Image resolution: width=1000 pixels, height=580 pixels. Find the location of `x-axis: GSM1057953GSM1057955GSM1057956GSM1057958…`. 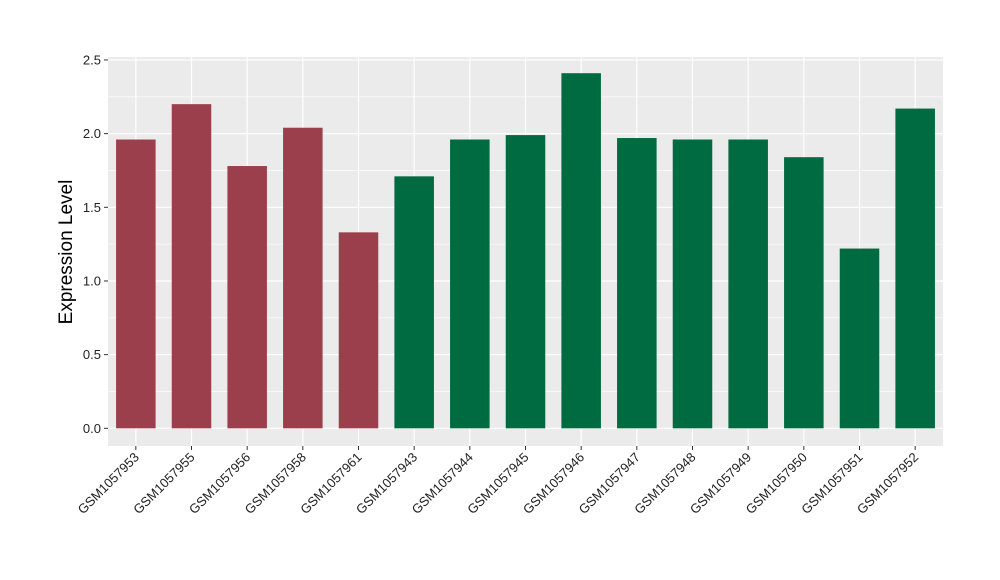

x-axis: GSM1057953GSM1057955GSM1057956GSM1057958… is located at coordinates (498, 481).